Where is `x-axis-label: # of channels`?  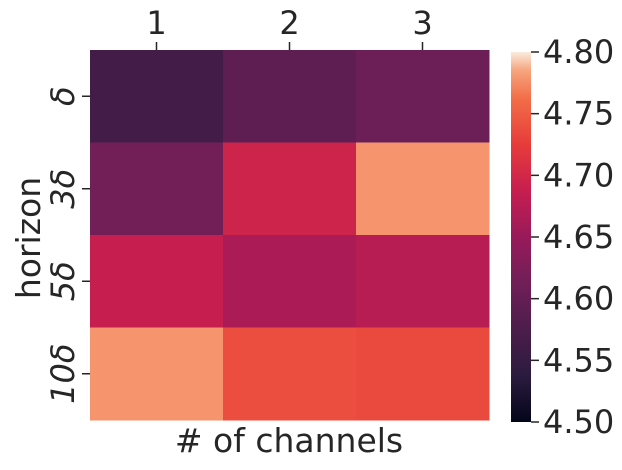 x-axis-label: # of channels is located at coordinates (289, 440).